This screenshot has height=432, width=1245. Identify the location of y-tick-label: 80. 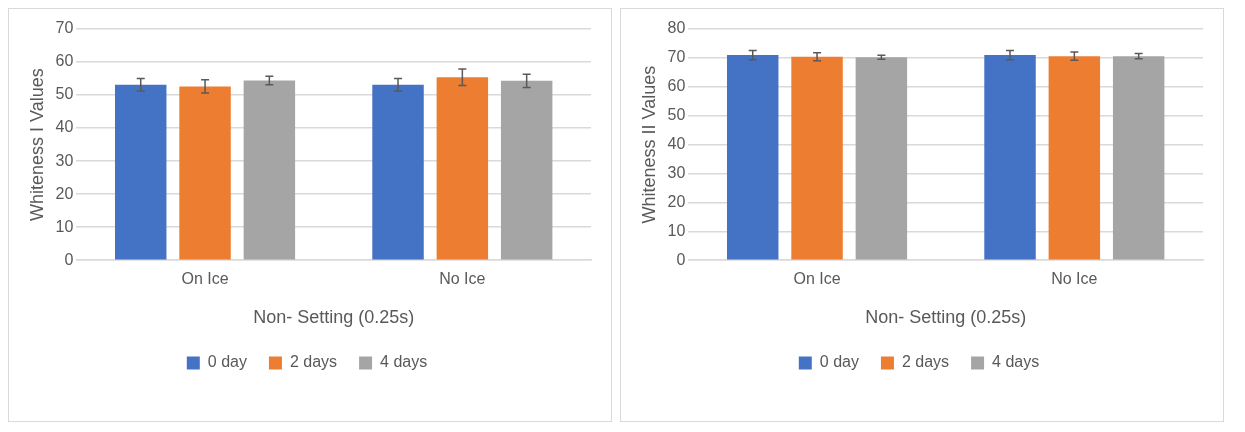
(676, 28).